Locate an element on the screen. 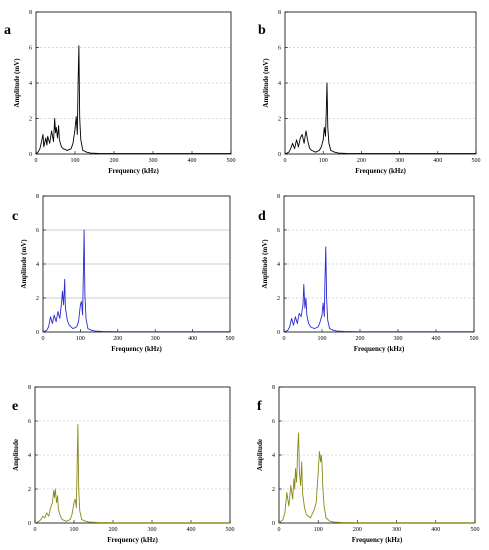 This screenshot has height=550, width=489. panel-letter: e is located at coordinates (15, 406).